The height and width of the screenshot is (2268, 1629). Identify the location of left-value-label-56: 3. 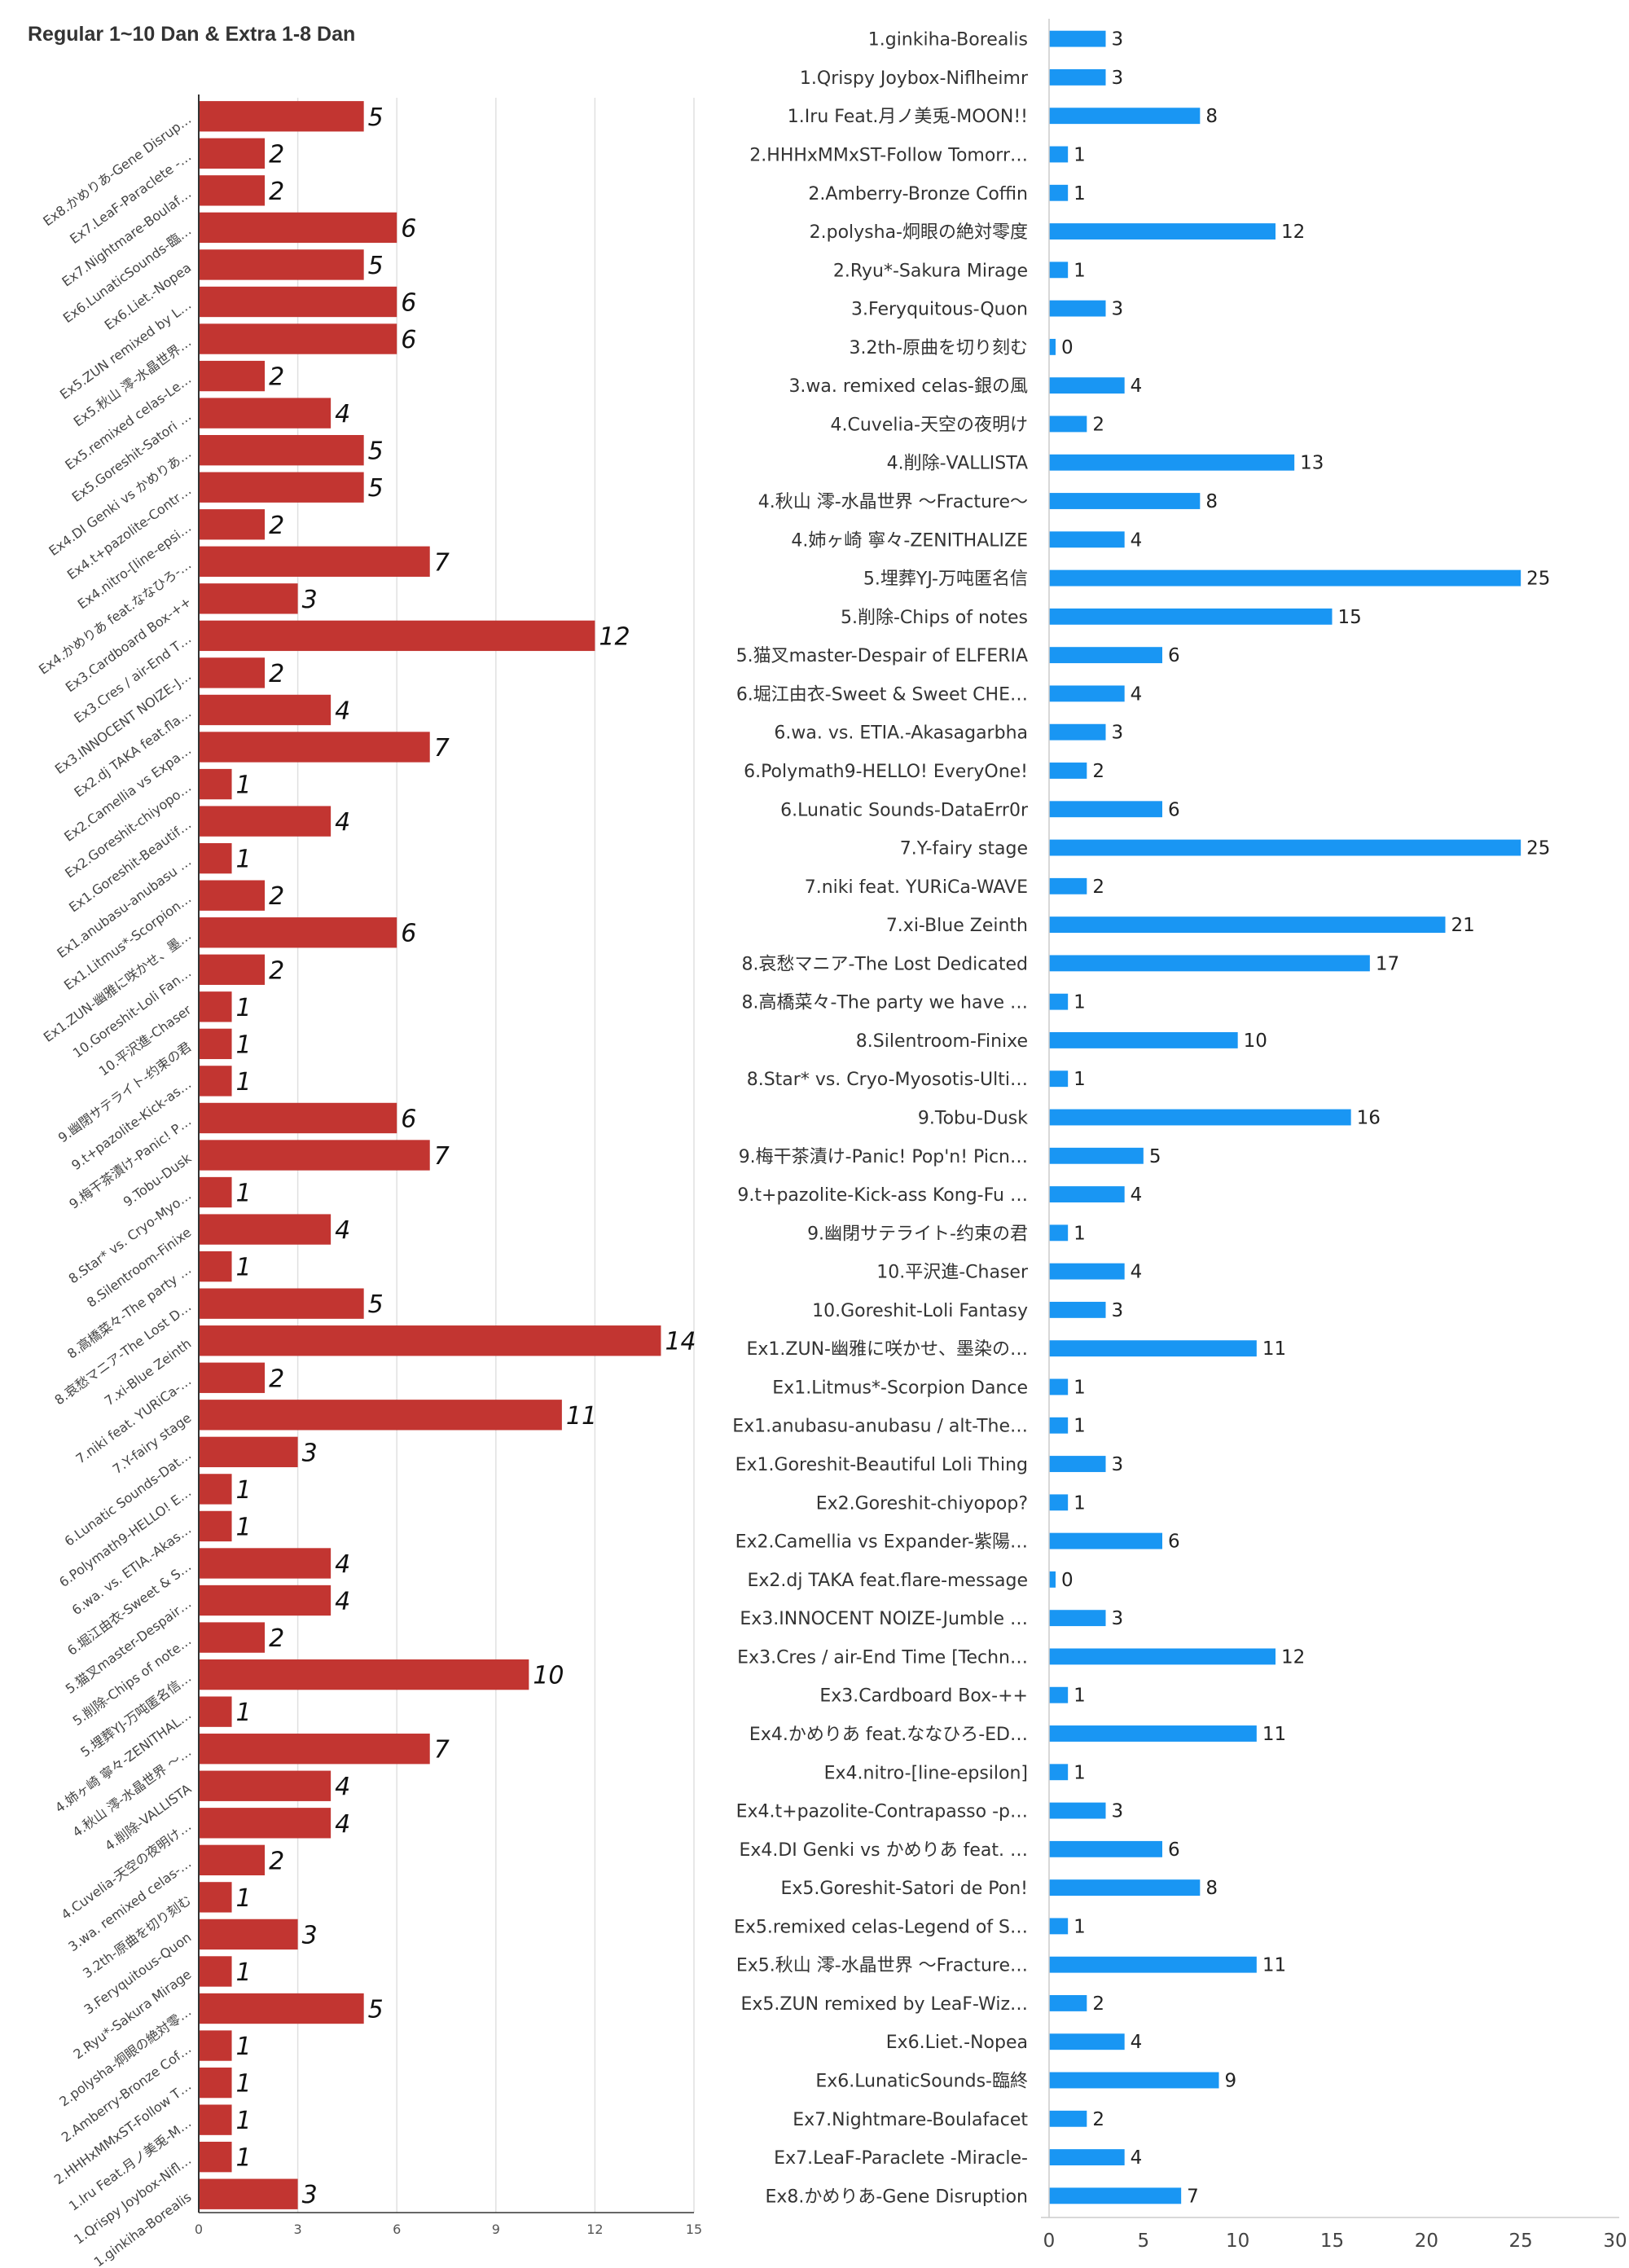
(310, 2195).